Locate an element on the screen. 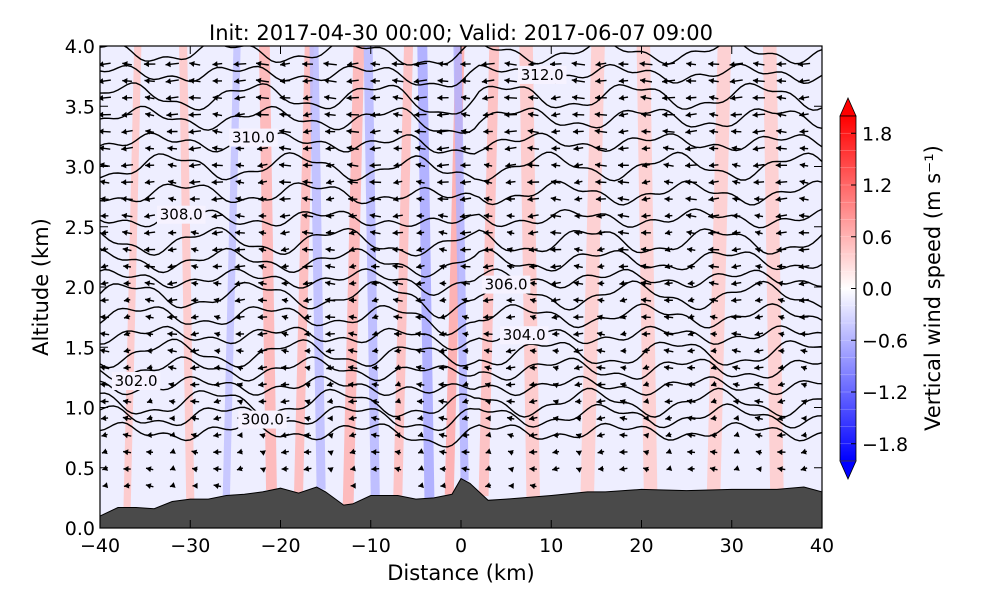  colorbar-tick-label: 1.8 is located at coordinates (877, 134).